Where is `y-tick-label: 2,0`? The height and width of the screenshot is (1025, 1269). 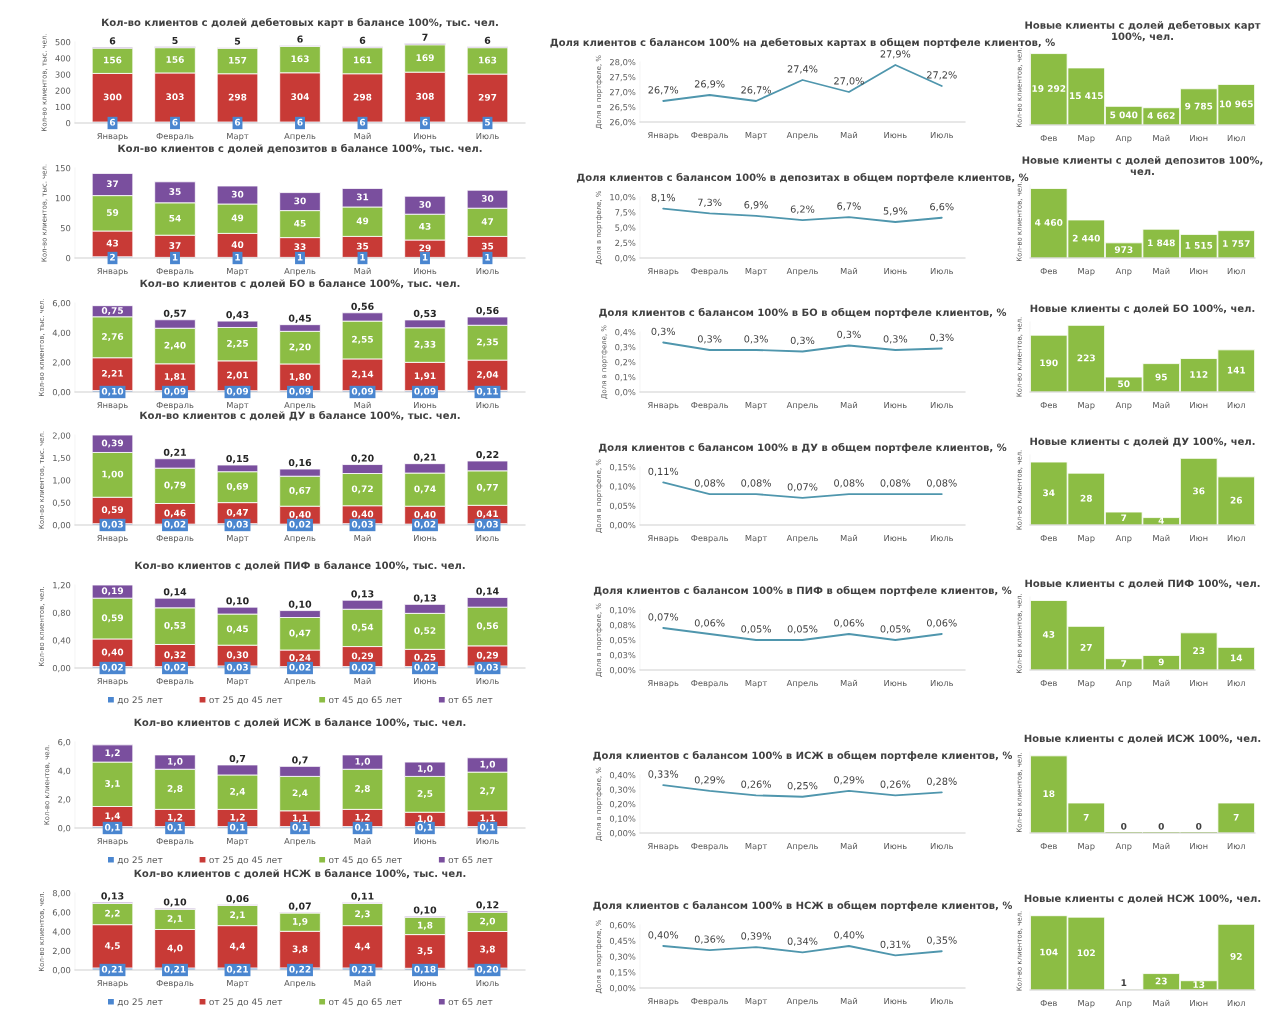
y-tick-label: 2,0 is located at coordinates (64, 800).